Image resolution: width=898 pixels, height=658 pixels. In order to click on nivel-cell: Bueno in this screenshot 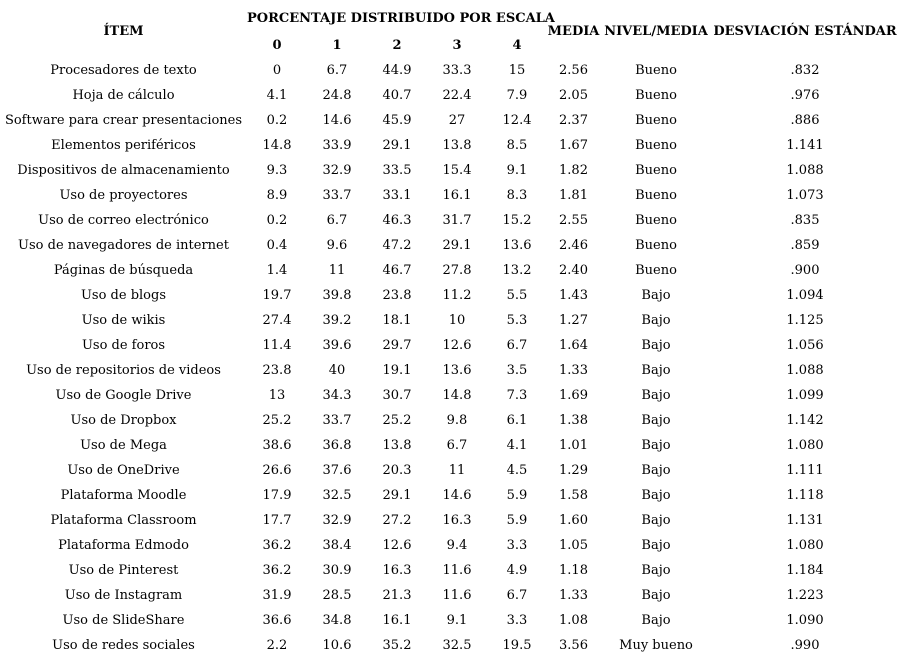, I will do `click(656, 95)`.